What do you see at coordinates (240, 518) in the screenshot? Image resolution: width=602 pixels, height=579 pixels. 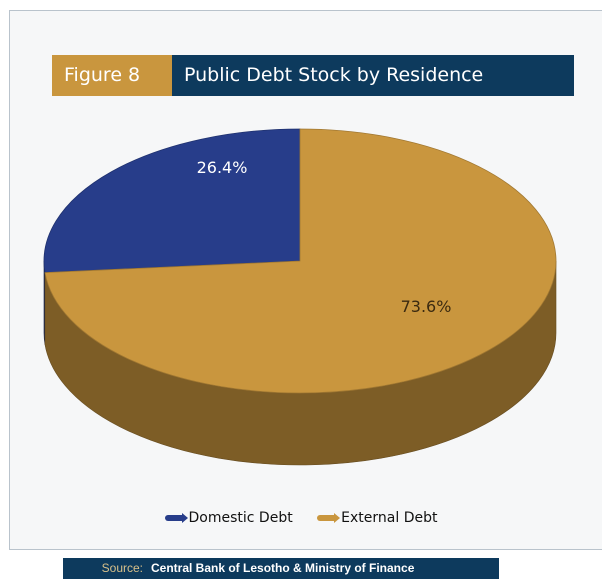 I see `legend-label-domestic: Domestic Debt` at bounding box center [240, 518].